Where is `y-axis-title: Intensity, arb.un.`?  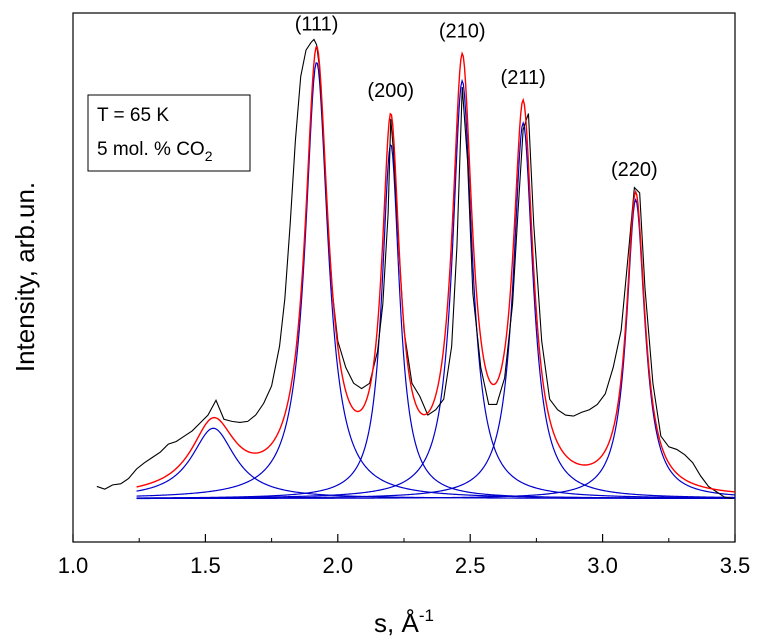 y-axis-title: Intensity, arb.un. is located at coordinates (25, 277).